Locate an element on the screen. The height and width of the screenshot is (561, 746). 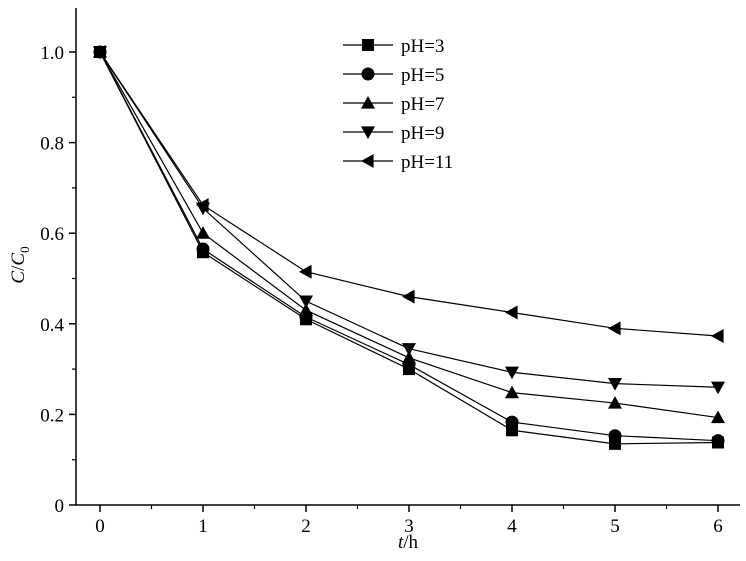
legend: pH=3 pH=5 pH=7 pH=9 pH=11 is located at coordinates (398, 104).